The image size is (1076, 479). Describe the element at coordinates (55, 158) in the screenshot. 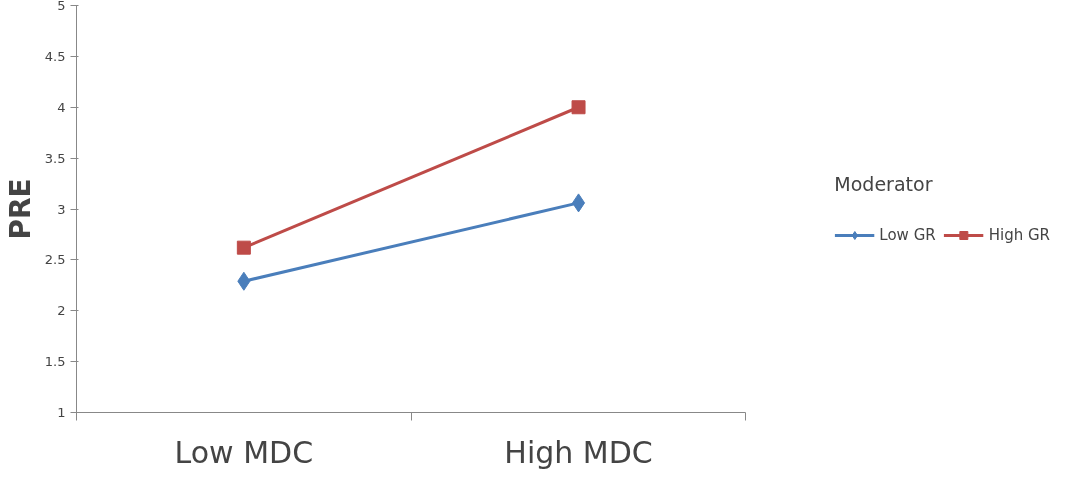

I see `y-tick-label: 3.5` at that location.